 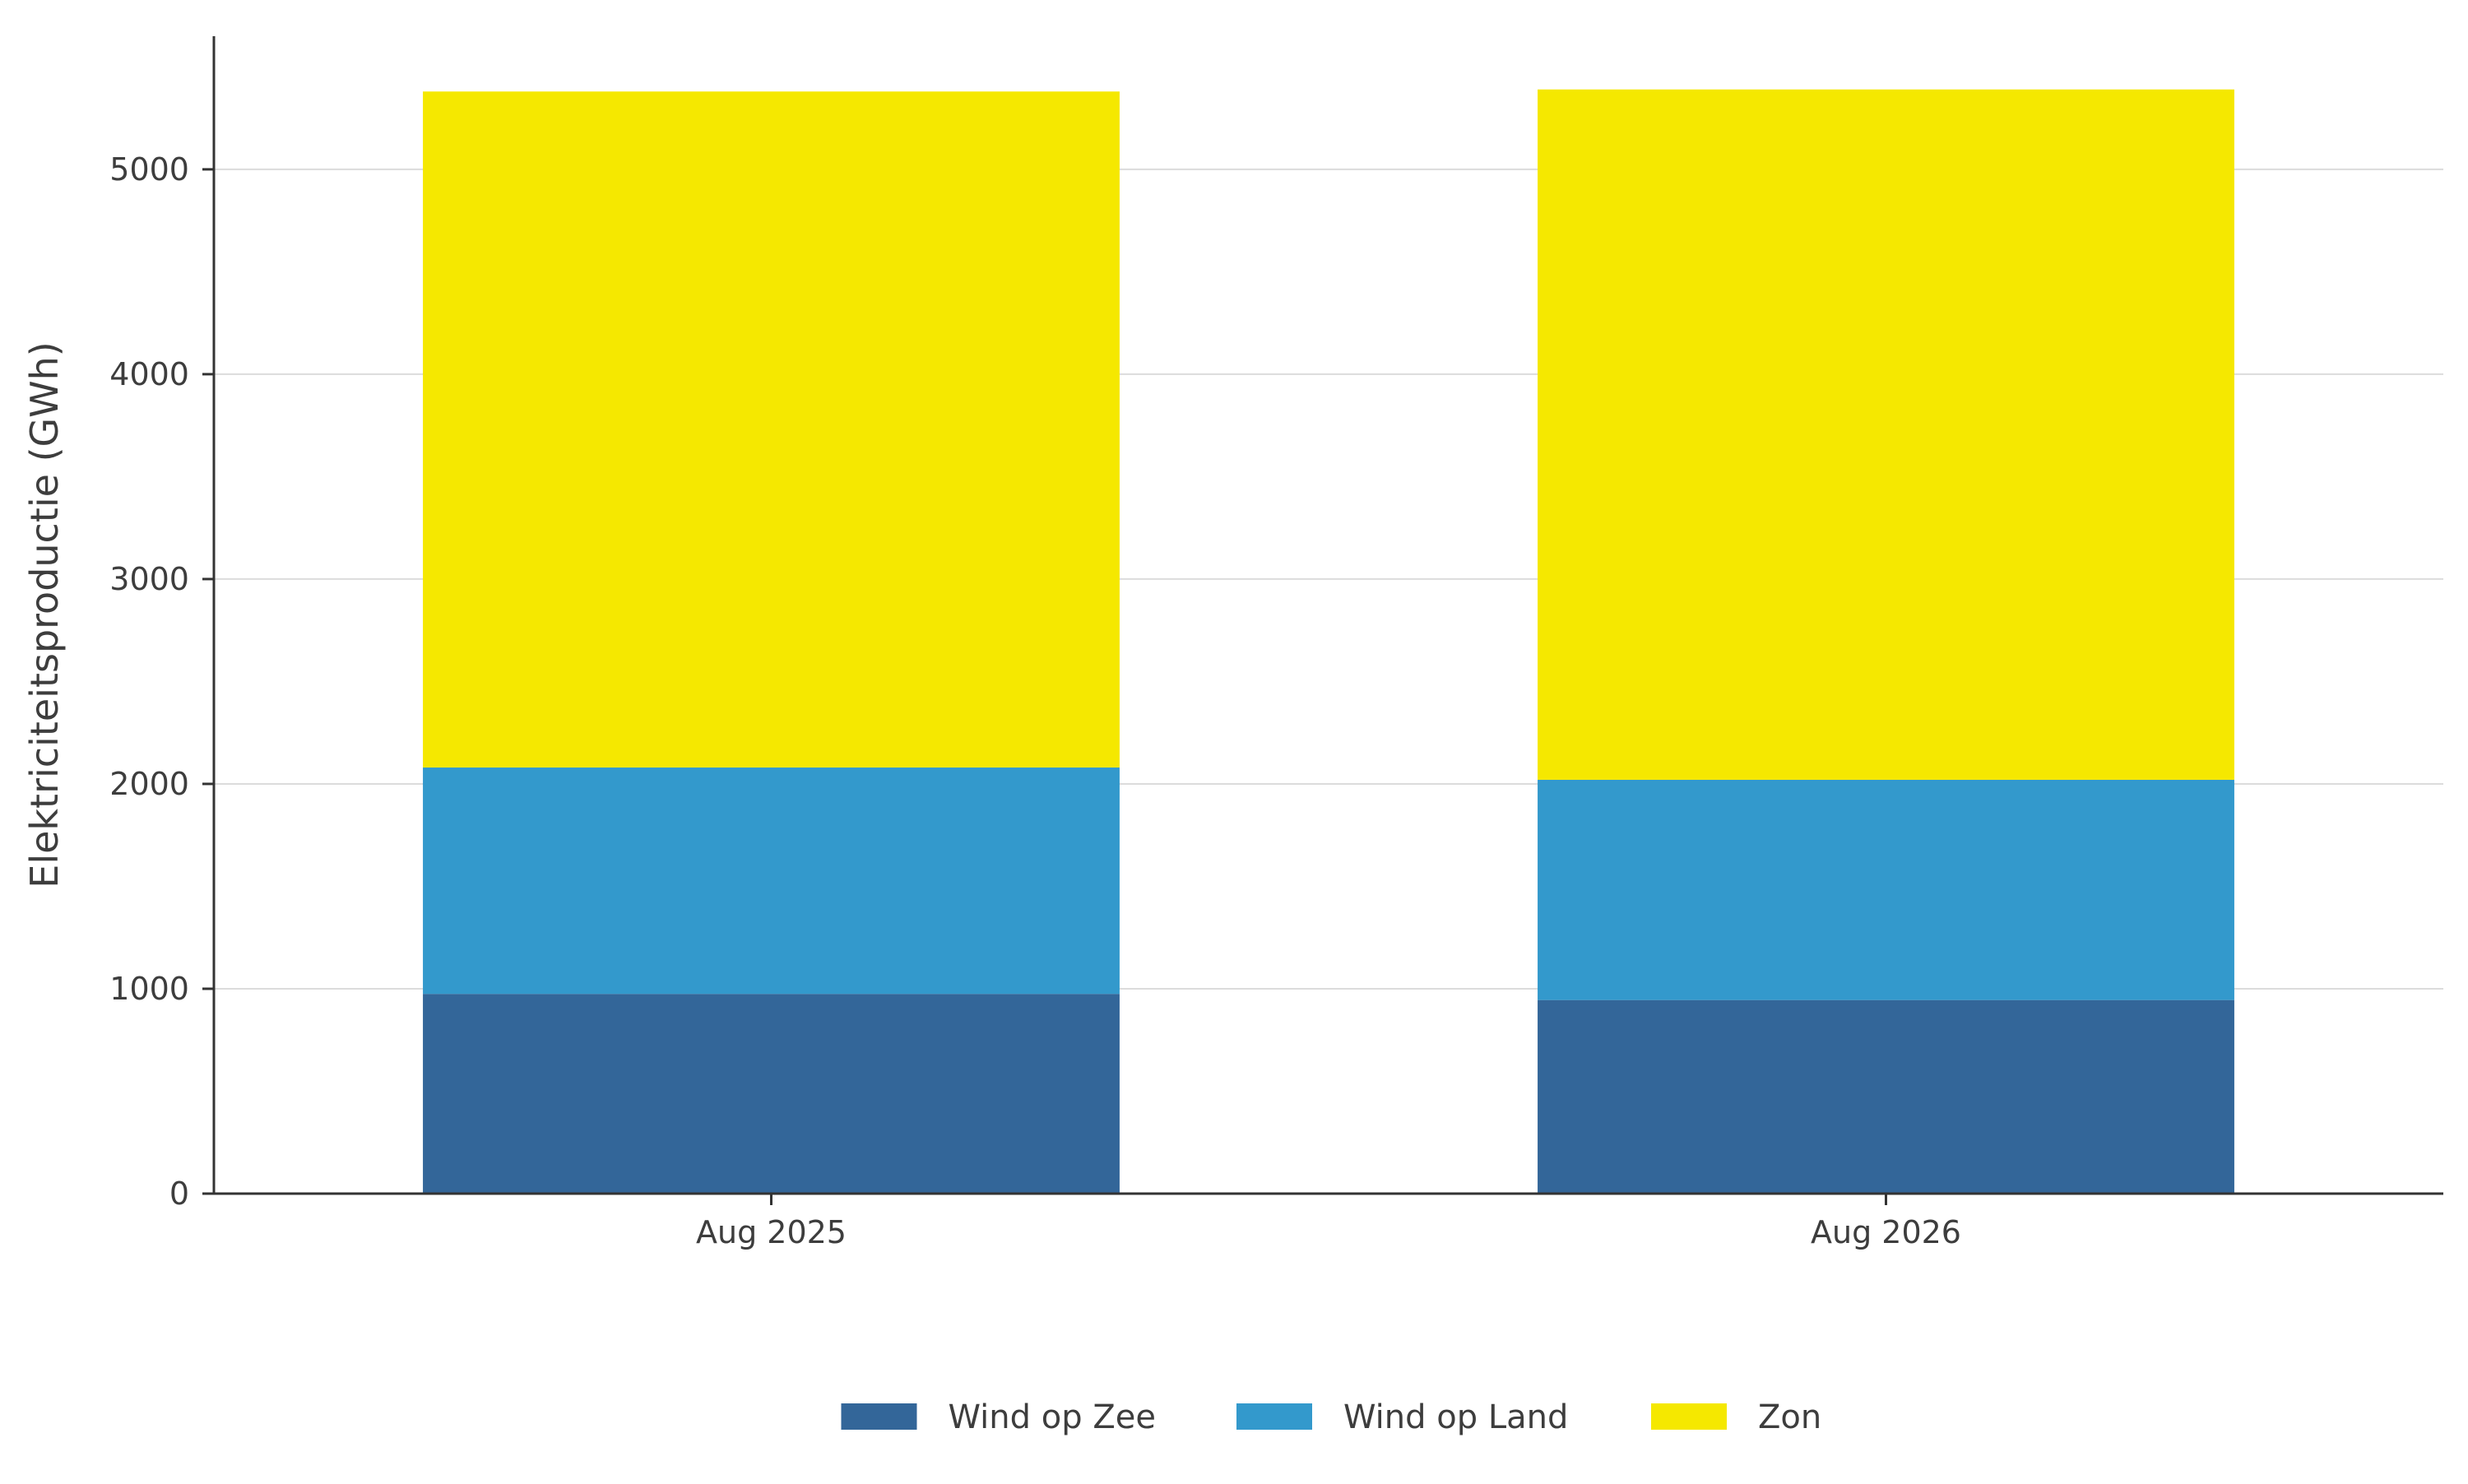 What do you see at coordinates (1736, 1417) in the screenshot?
I see `legend-item-zon: Zon` at bounding box center [1736, 1417].